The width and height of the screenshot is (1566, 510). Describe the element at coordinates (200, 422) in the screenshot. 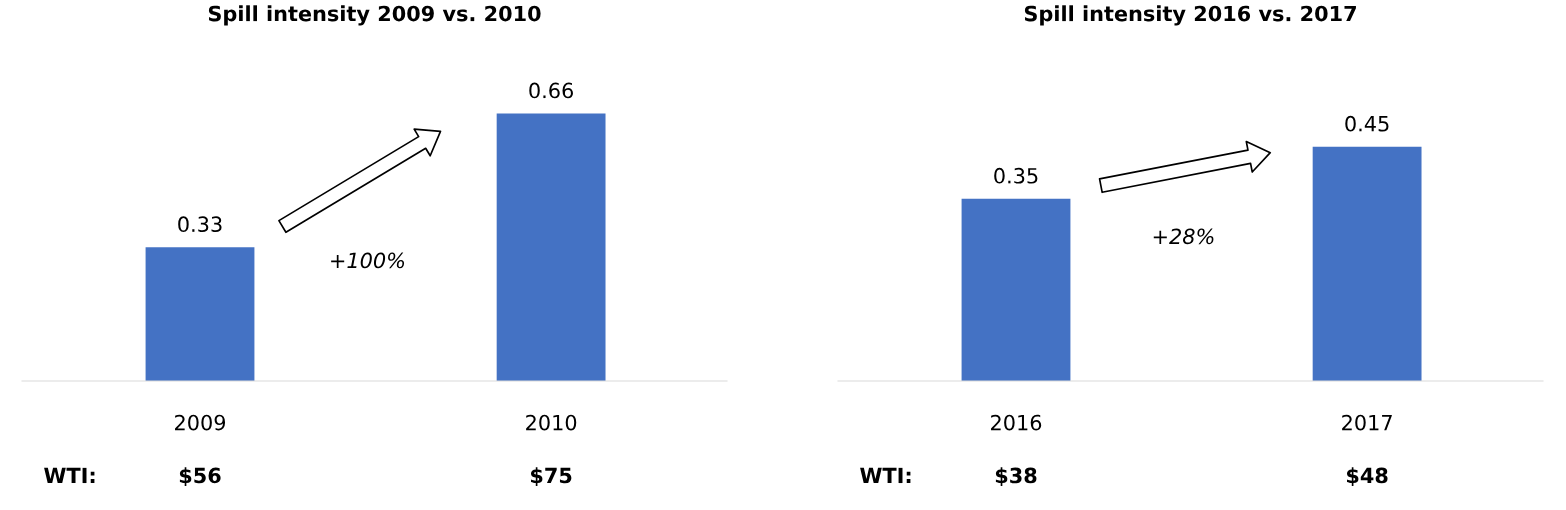

I see `x-tick-label: 2009` at that location.